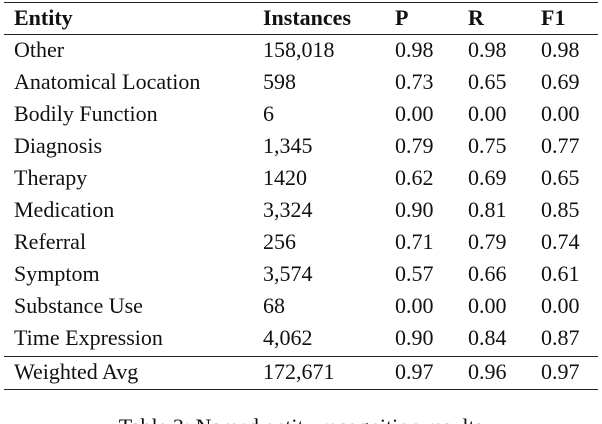 The image size is (602, 424). What do you see at coordinates (43, 17) in the screenshot?
I see `header-entity: Entity` at bounding box center [43, 17].